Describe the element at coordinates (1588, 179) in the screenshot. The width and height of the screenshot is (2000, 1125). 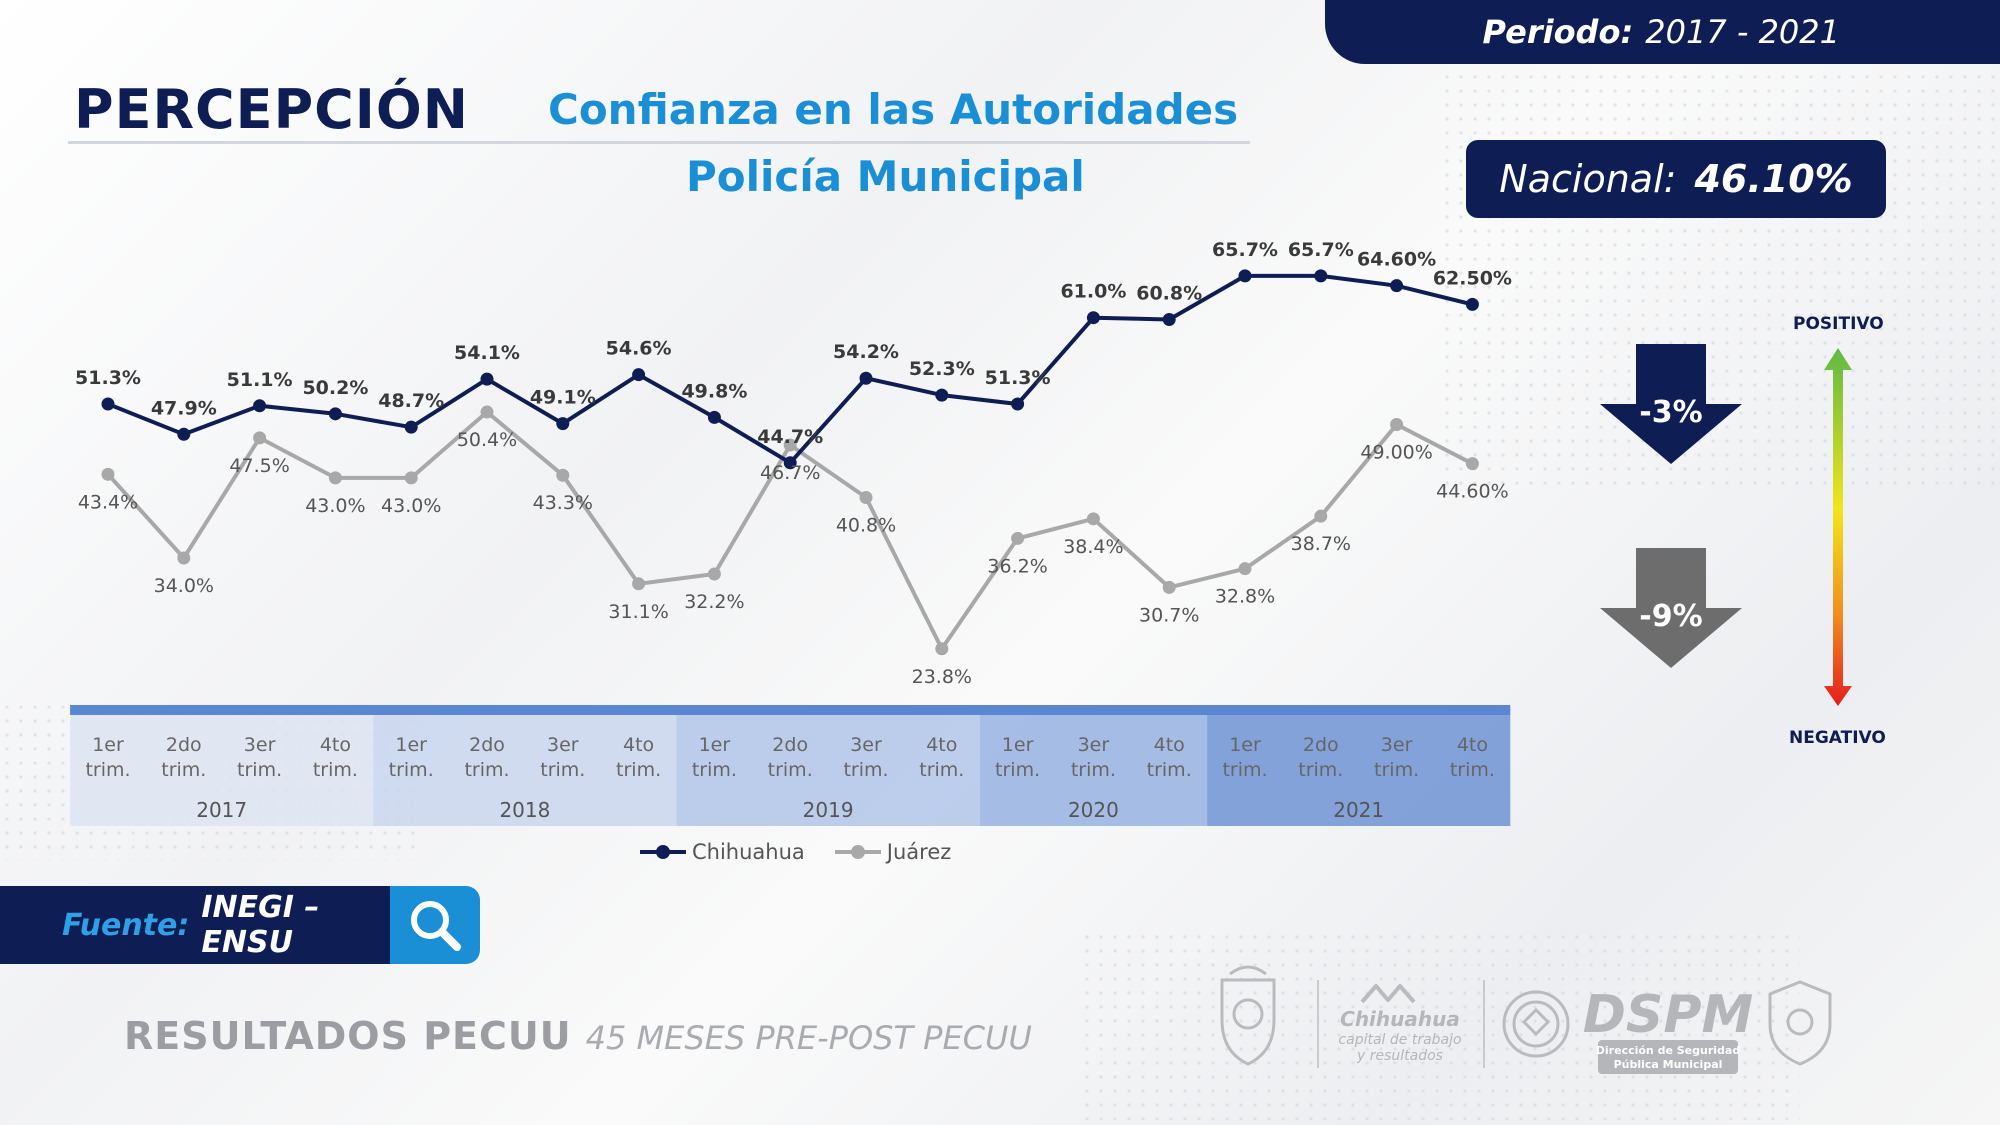
I see `nacional-label: Nacional:` at that location.